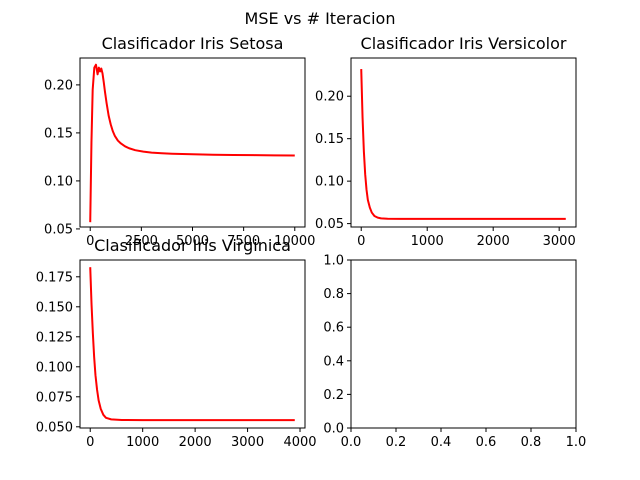 The height and width of the screenshot is (480, 640). I want to click on y-tick-label-versicolor: 0.05, so click(329, 224).